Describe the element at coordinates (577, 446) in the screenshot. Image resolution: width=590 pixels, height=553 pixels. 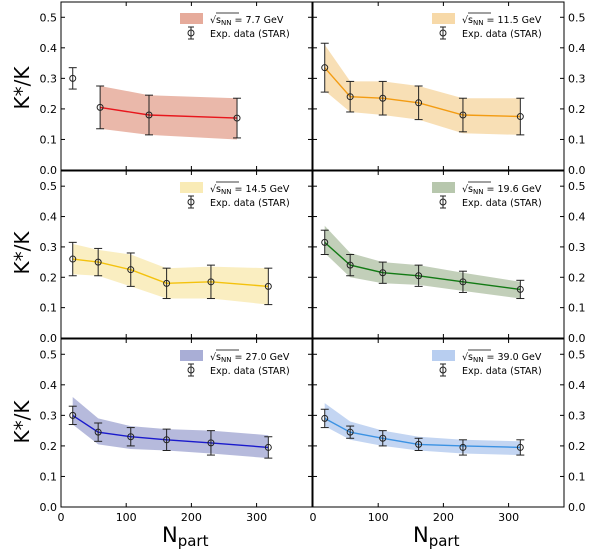
I see `panel-6-ytick-label: 0.2` at that location.